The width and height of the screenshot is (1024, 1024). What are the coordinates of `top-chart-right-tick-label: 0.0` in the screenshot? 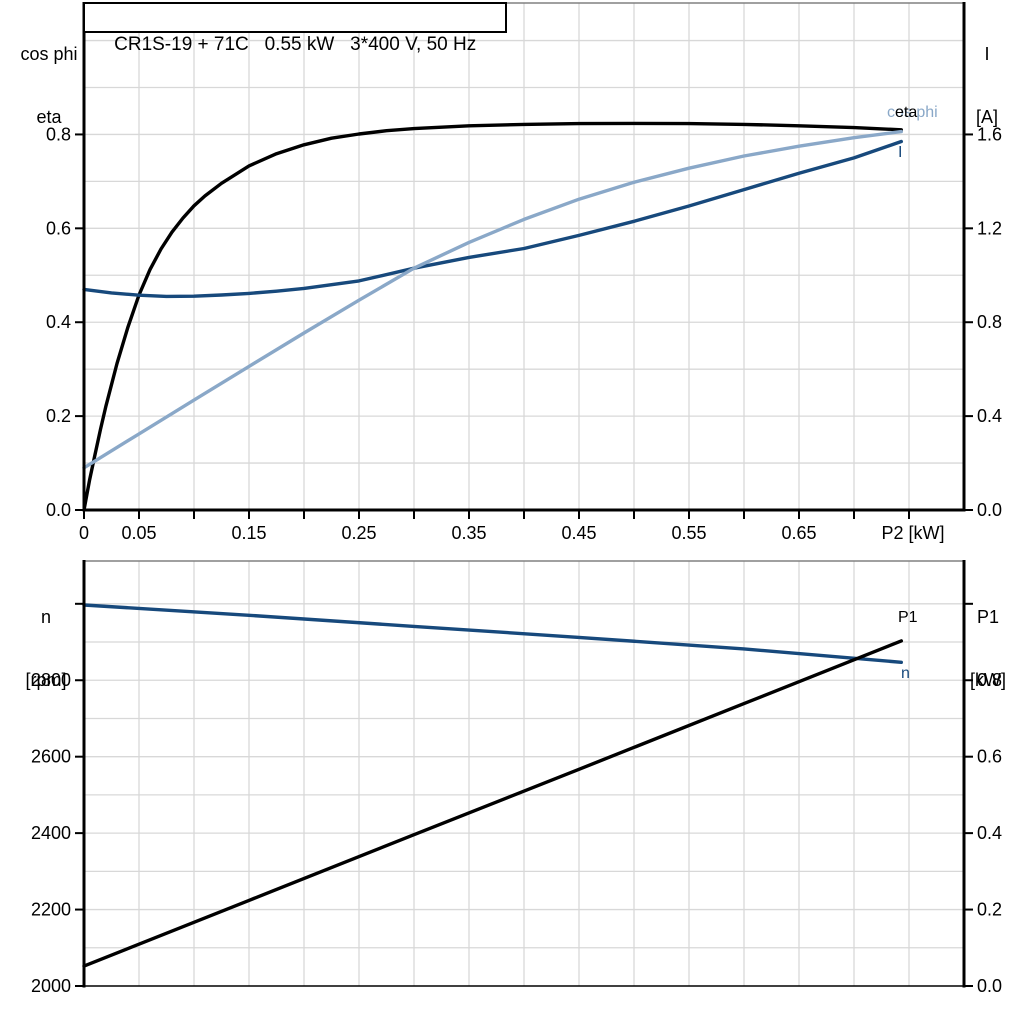 It's located at (989, 510).